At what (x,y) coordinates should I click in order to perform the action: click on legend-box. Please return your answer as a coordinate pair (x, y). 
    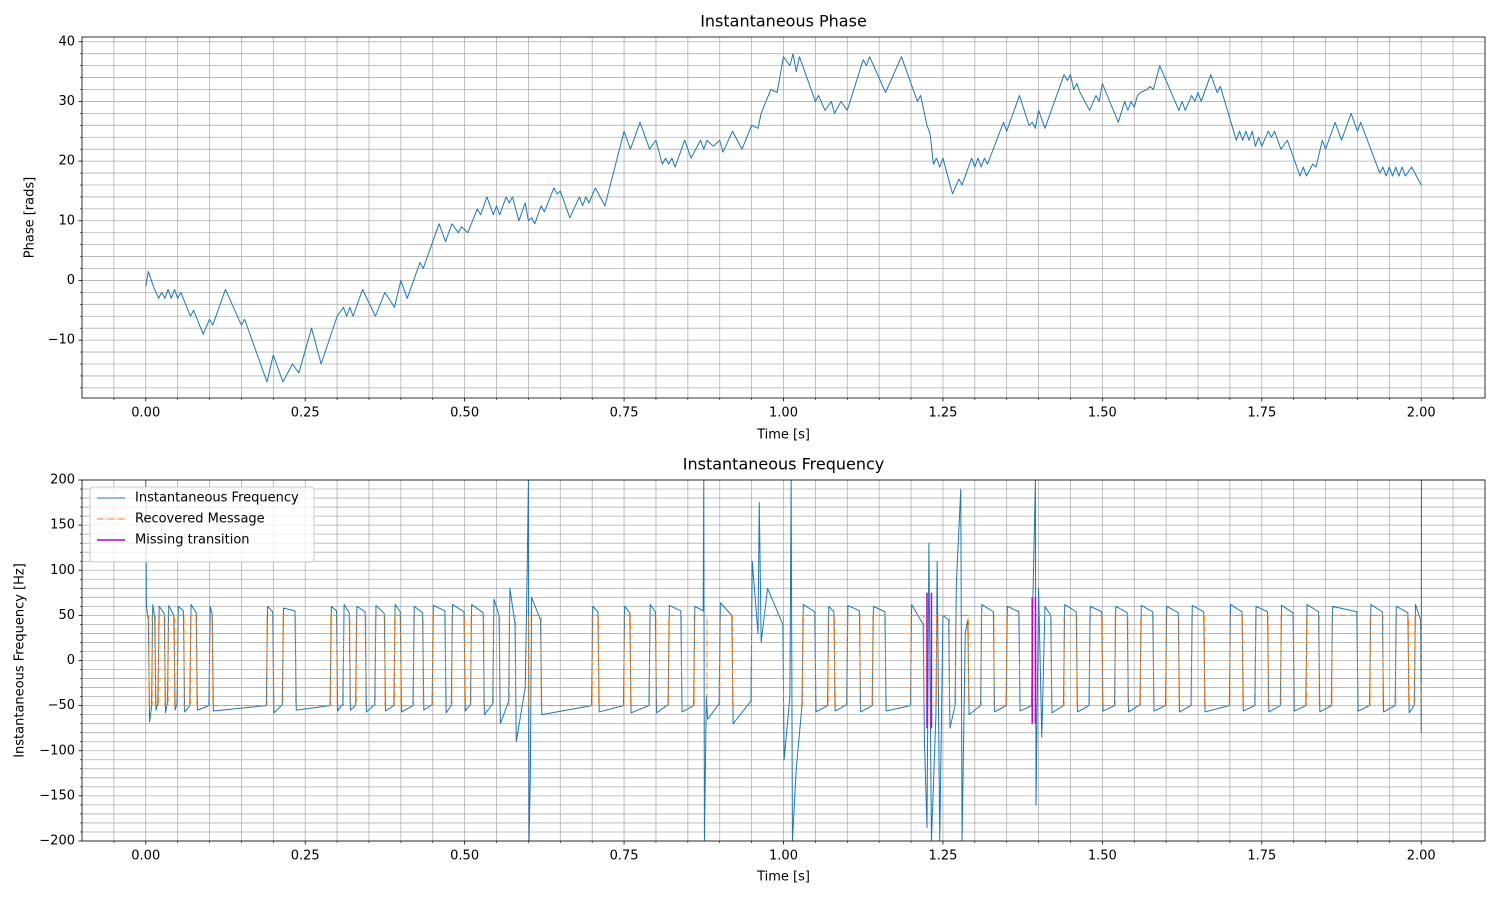
    Looking at the image, I should click on (202, 524).